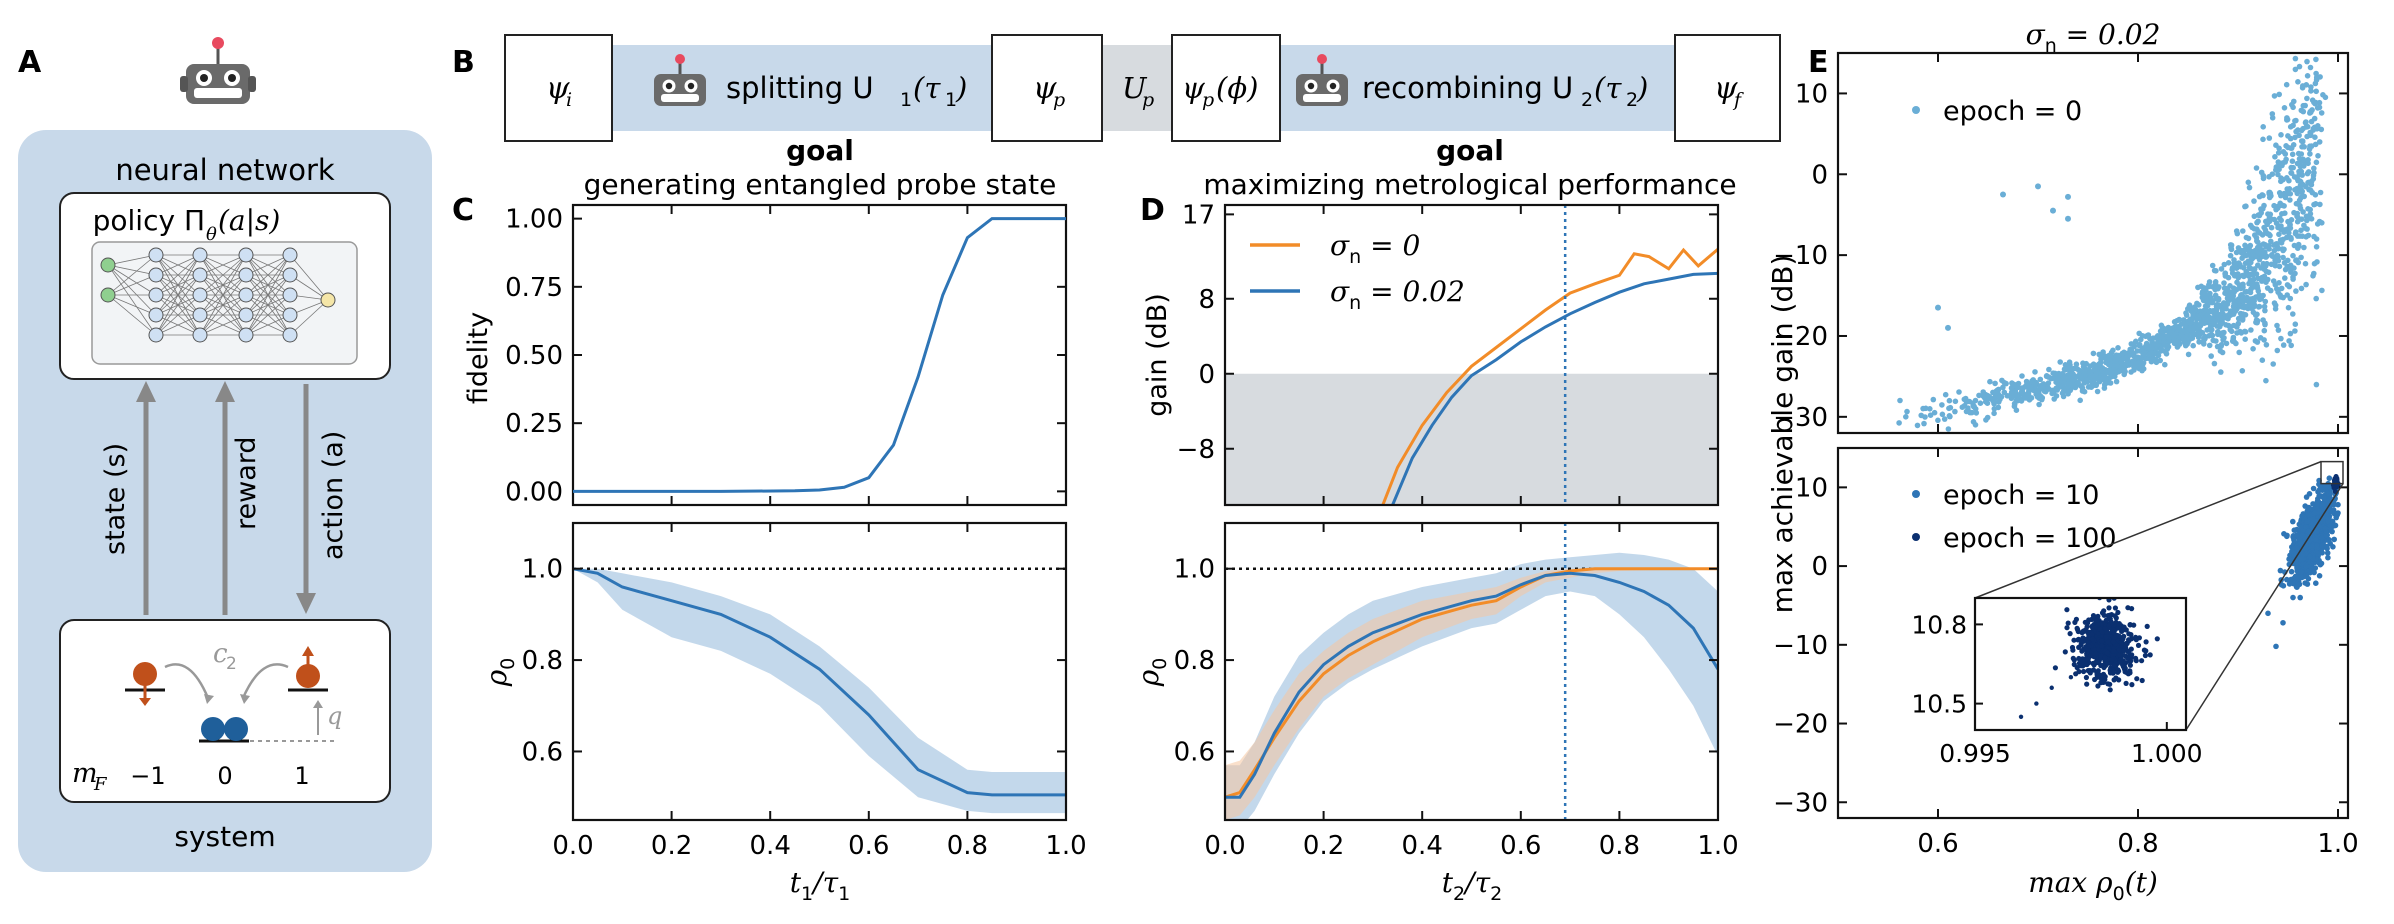 The height and width of the screenshot is (924, 2394). What do you see at coordinates (1726, 88) in the screenshot?
I see `psi-f: ψ` at bounding box center [1726, 88].